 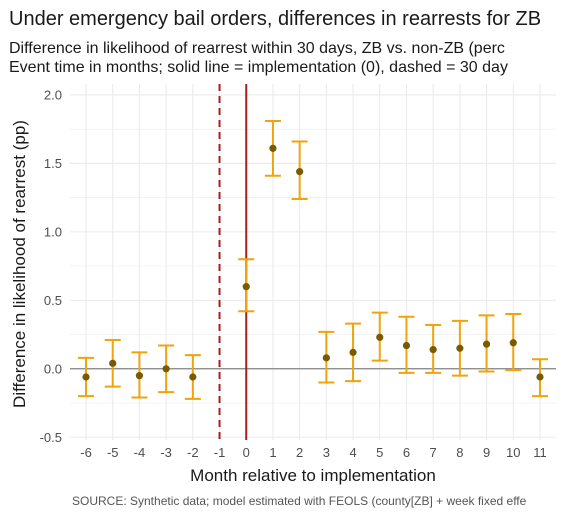 What do you see at coordinates (166, 452) in the screenshot?
I see `x-tick-label: -3` at bounding box center [166, 452].